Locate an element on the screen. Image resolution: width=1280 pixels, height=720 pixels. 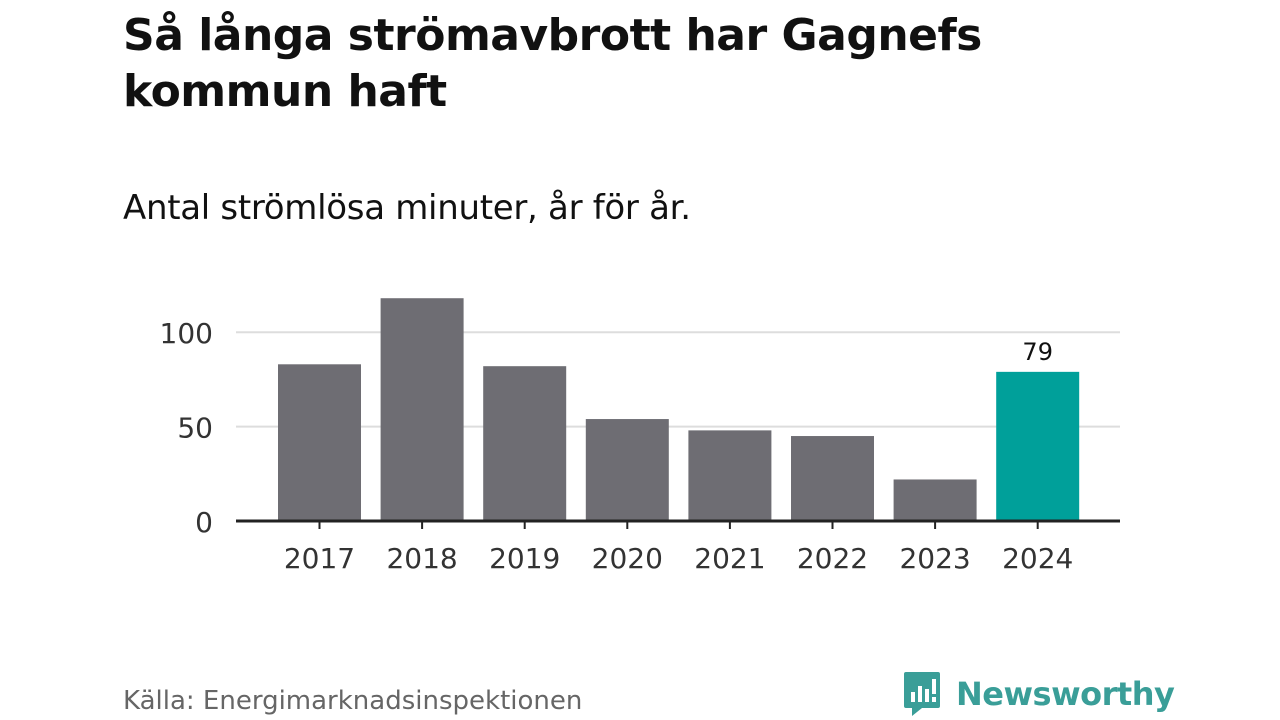
data-label: 79 is located at coordinates (1037, 352).